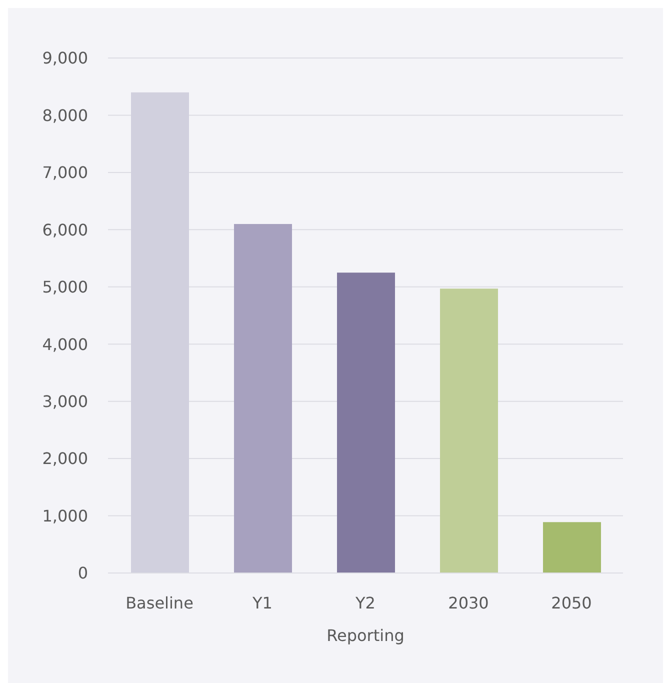 This screenshot has height=683, width=671. I want to click on x-tick-label: Baseline, so click(160, 602).